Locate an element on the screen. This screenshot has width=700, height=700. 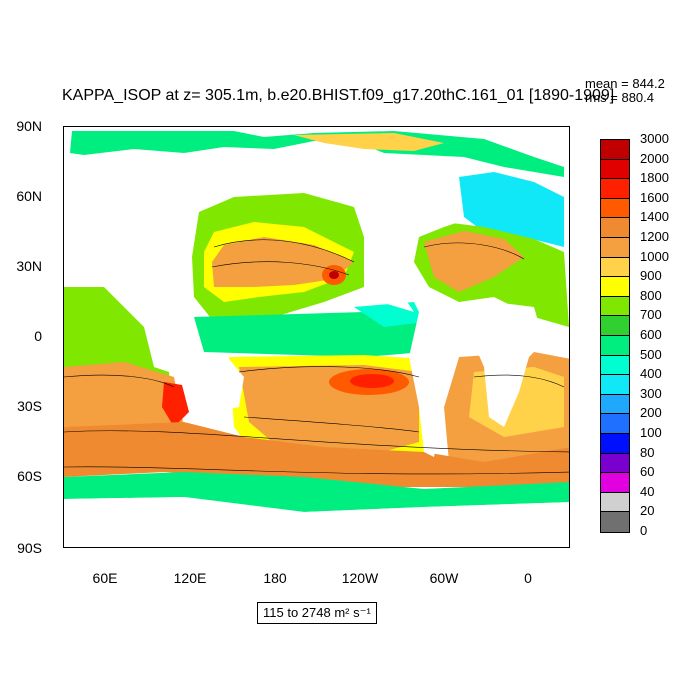
colorbar-label: 1400 is located at coordinates (654, 217).